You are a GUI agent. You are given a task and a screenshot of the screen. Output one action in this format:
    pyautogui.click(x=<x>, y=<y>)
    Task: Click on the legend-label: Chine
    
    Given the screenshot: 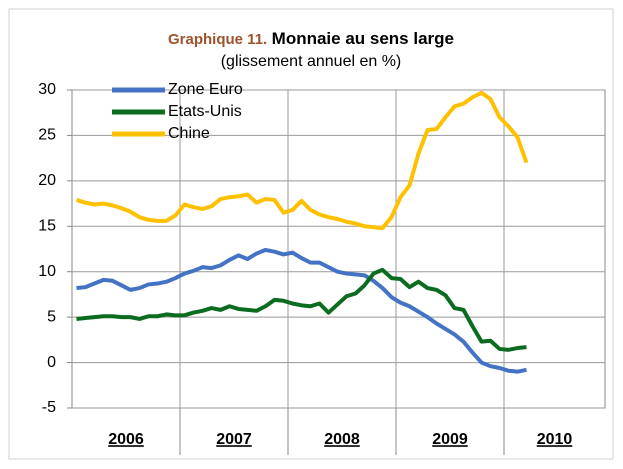 What is the action you would take?
    pyautogui.click(x=189, y=133)
    